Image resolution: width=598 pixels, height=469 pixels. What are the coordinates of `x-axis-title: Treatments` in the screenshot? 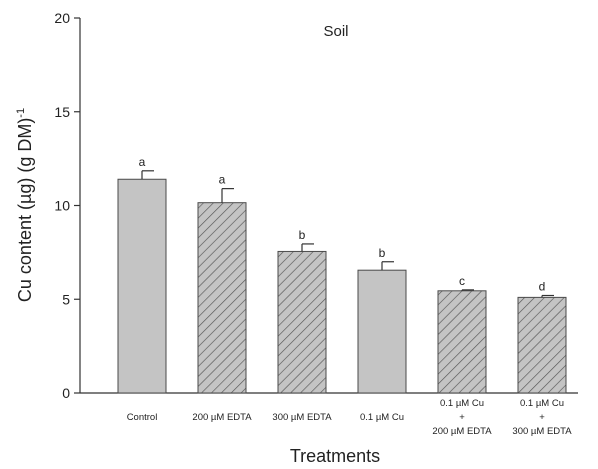 It's located at (335, 456).